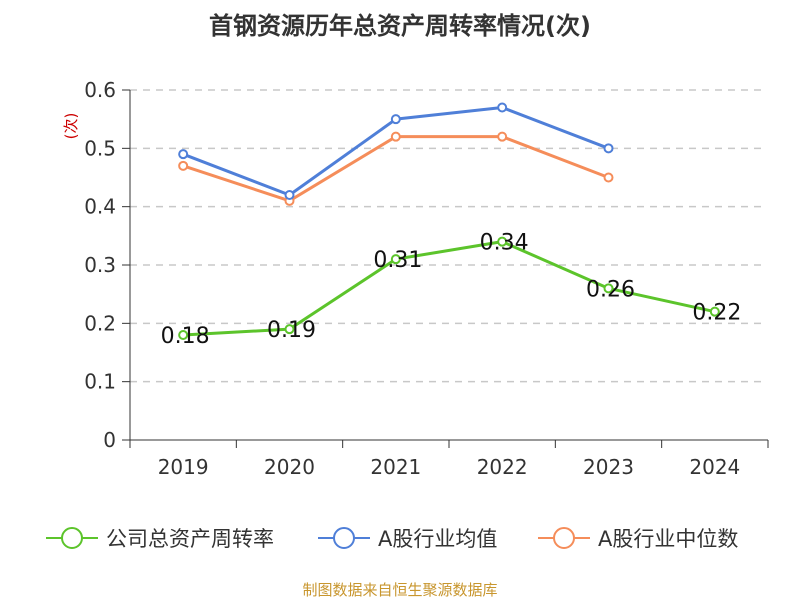 The image size is (800, 600). What do you see at coordinates (100, 148) in the screenshot?
I see `y-tick-label: 0.5` at bounding box center [100, 148].